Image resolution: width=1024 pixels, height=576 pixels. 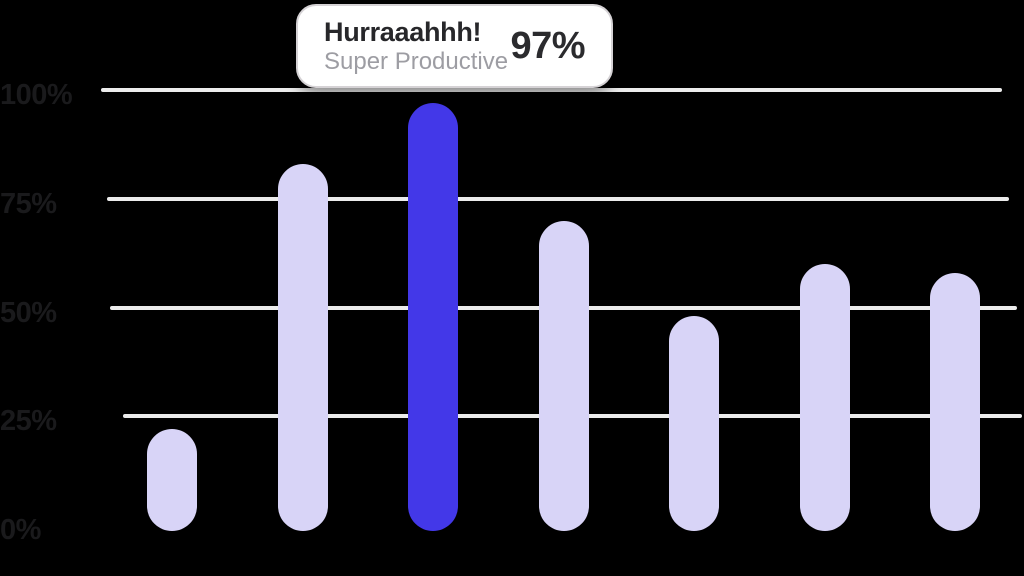 I want to click on y-axis-tick-label: 50%, so click(x=28, y=312).